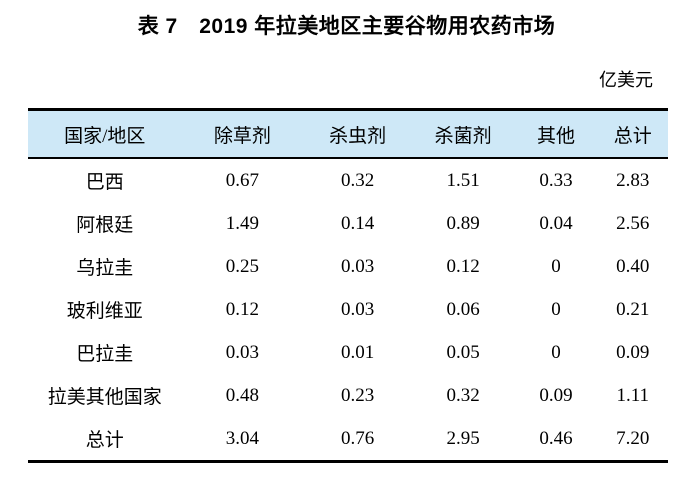 This screenshot has width=693, height=477. What do you see at coordinates (633, 309) in the screenshot?
I see `value-cell: 0.21` at bounding box center [633, 309].